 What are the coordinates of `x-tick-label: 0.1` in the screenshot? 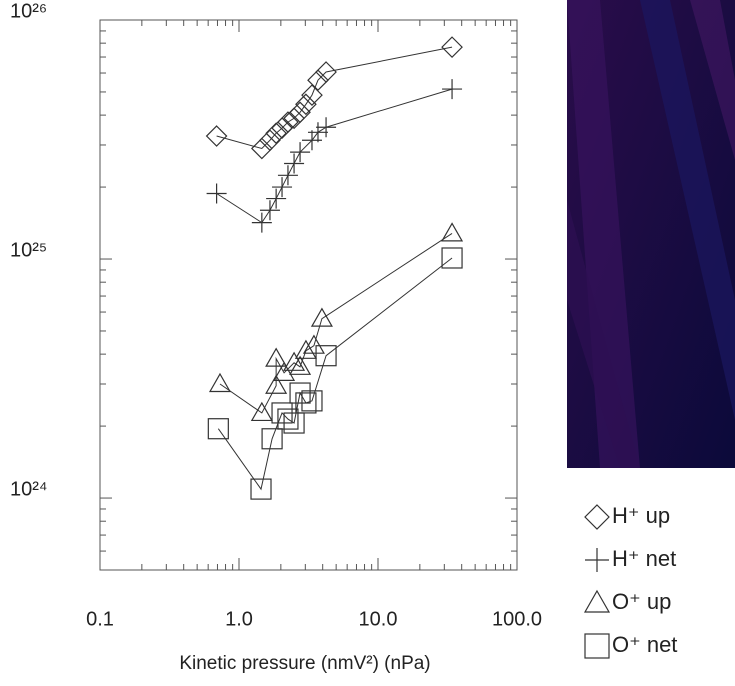 It's located at (100, 619).